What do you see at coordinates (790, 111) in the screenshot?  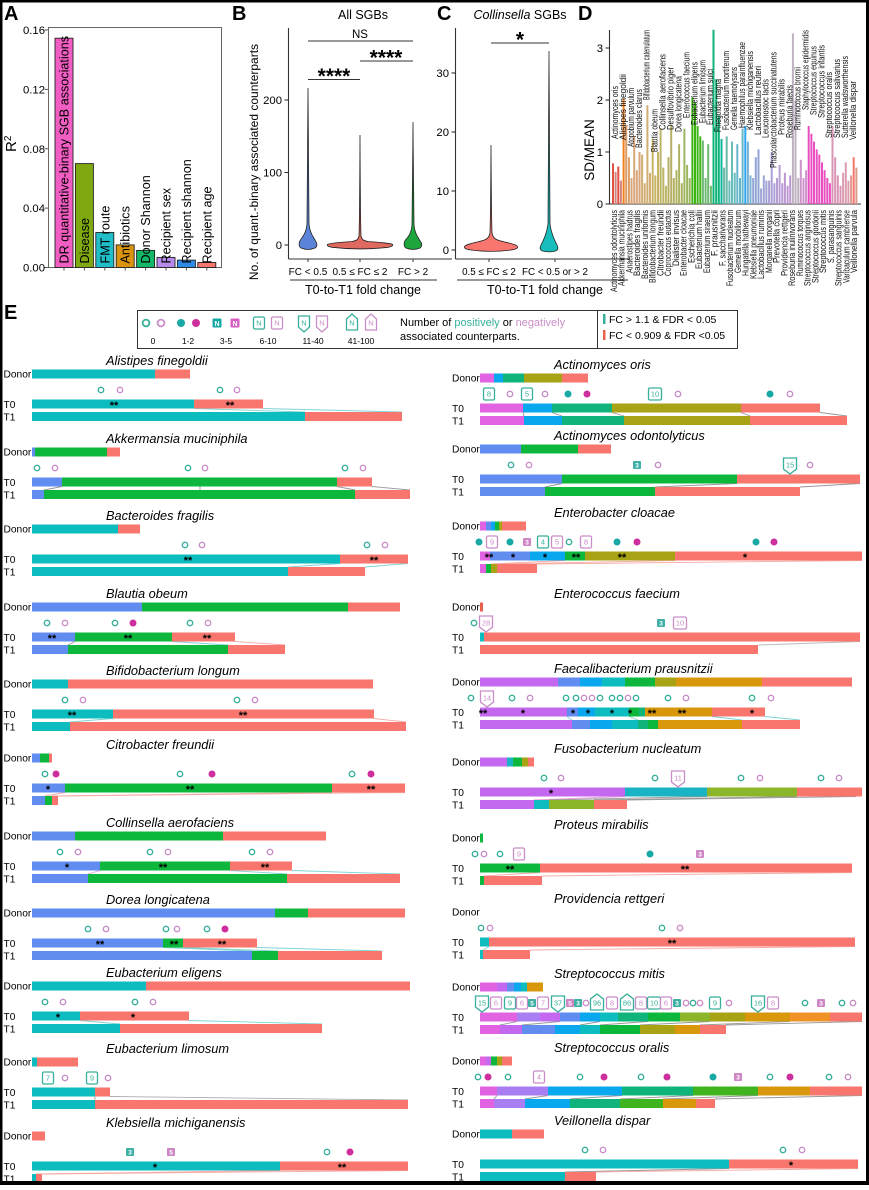 I see `svg-text: Roseburia faecis` at bounding box center [790, 111].